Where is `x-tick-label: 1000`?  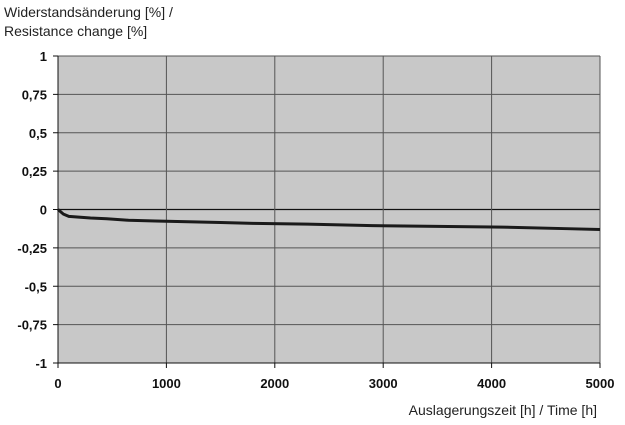
x-tick-label: 1000 is located at coordinates (166, 383).